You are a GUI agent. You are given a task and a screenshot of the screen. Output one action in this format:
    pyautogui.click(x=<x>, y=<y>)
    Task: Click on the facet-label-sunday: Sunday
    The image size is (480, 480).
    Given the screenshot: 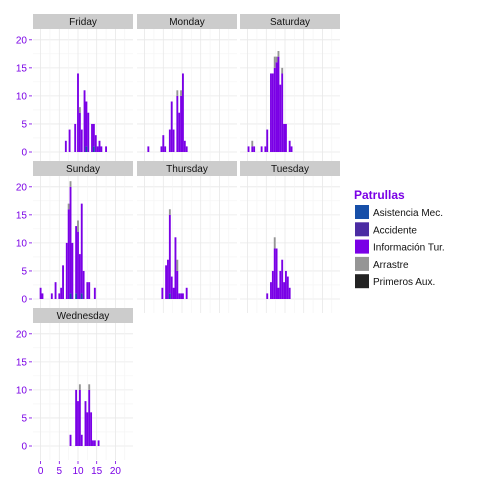 What is the action you would take?
    pyautogui.click(x=83, y=169)
    